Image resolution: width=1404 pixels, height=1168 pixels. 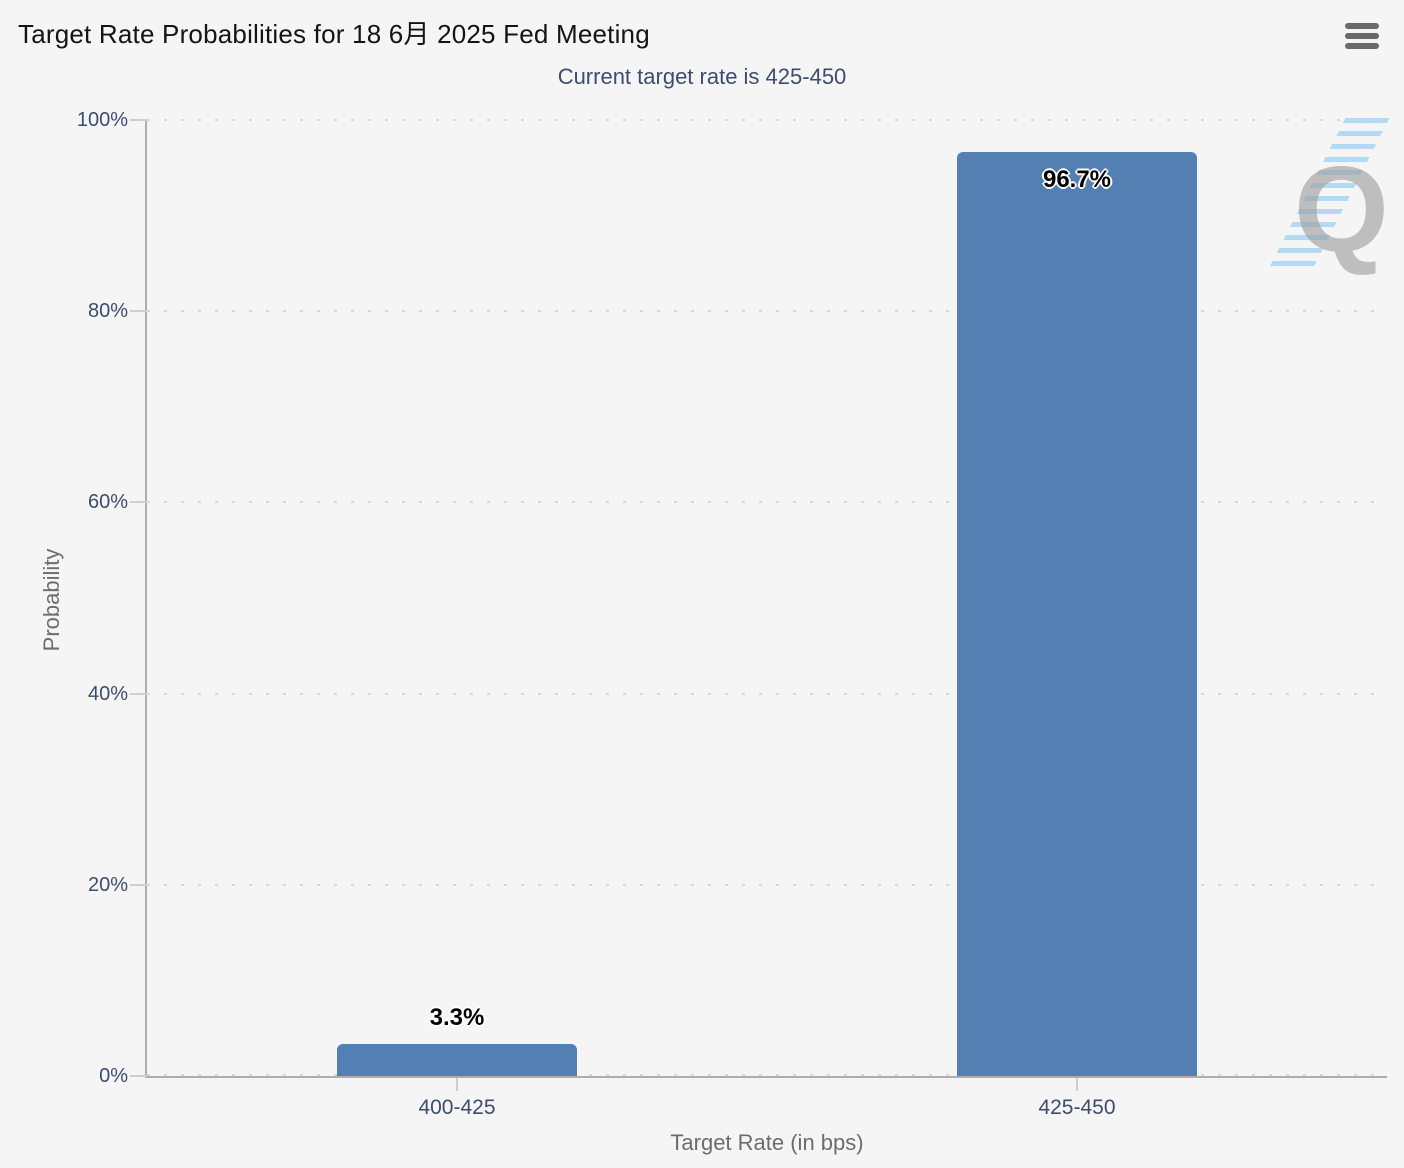 What do you see at coordinates (457, 1018) in the screenshot?
I see `bar-value-label: 3.3%` at bounding box center [457, 1018].